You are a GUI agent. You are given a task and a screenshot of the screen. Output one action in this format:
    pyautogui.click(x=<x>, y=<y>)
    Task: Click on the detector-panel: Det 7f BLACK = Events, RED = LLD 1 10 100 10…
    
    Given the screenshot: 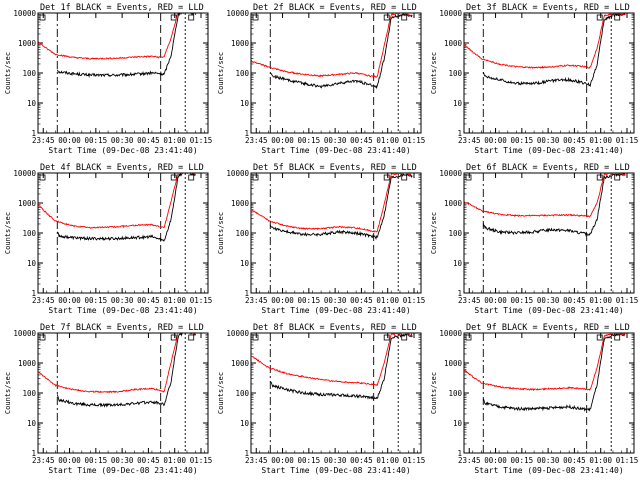 What is the action you would take?
    pyautogui.click(x=108, y=399)
    